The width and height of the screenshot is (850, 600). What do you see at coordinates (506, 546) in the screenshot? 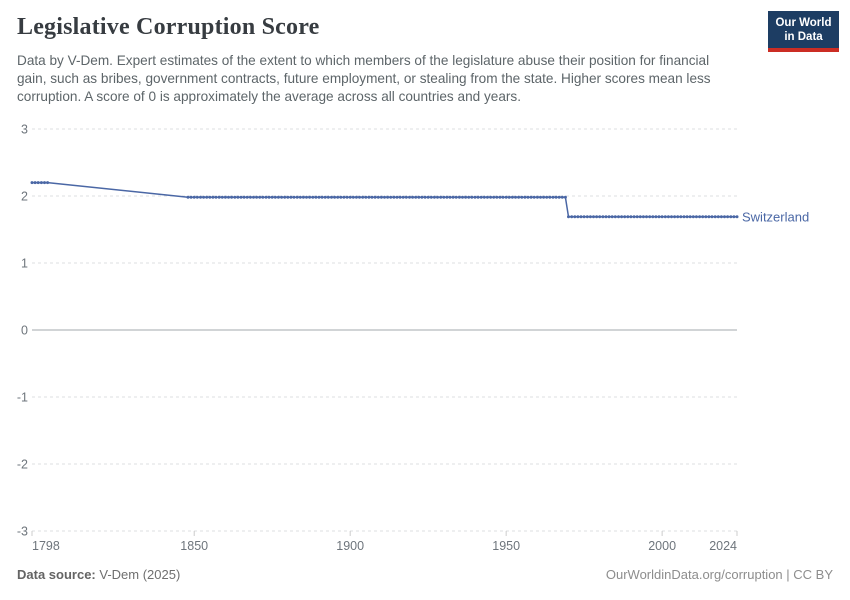
I see `x-tick-label: 1950` at bounding box center [506, 546].